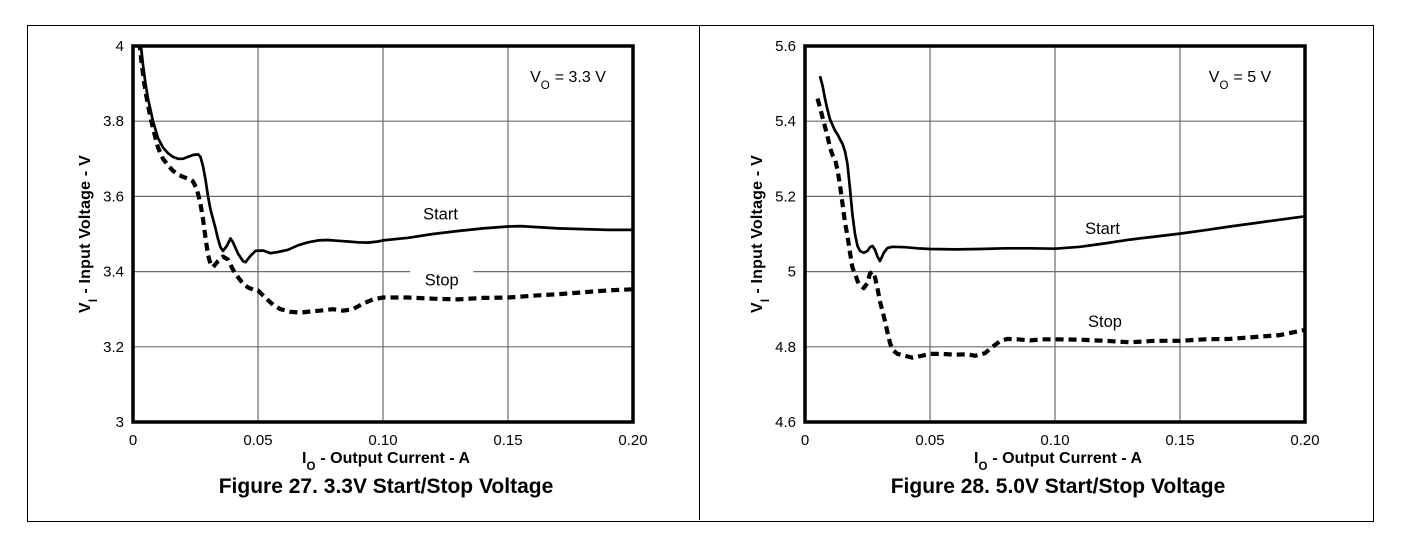 The height and width of the screenshot is (539, 1401). What do you see at coordinates (785, 347) in the screenshot?
I see `y-tick-label: 4.8` at bounding box center [785, 347].